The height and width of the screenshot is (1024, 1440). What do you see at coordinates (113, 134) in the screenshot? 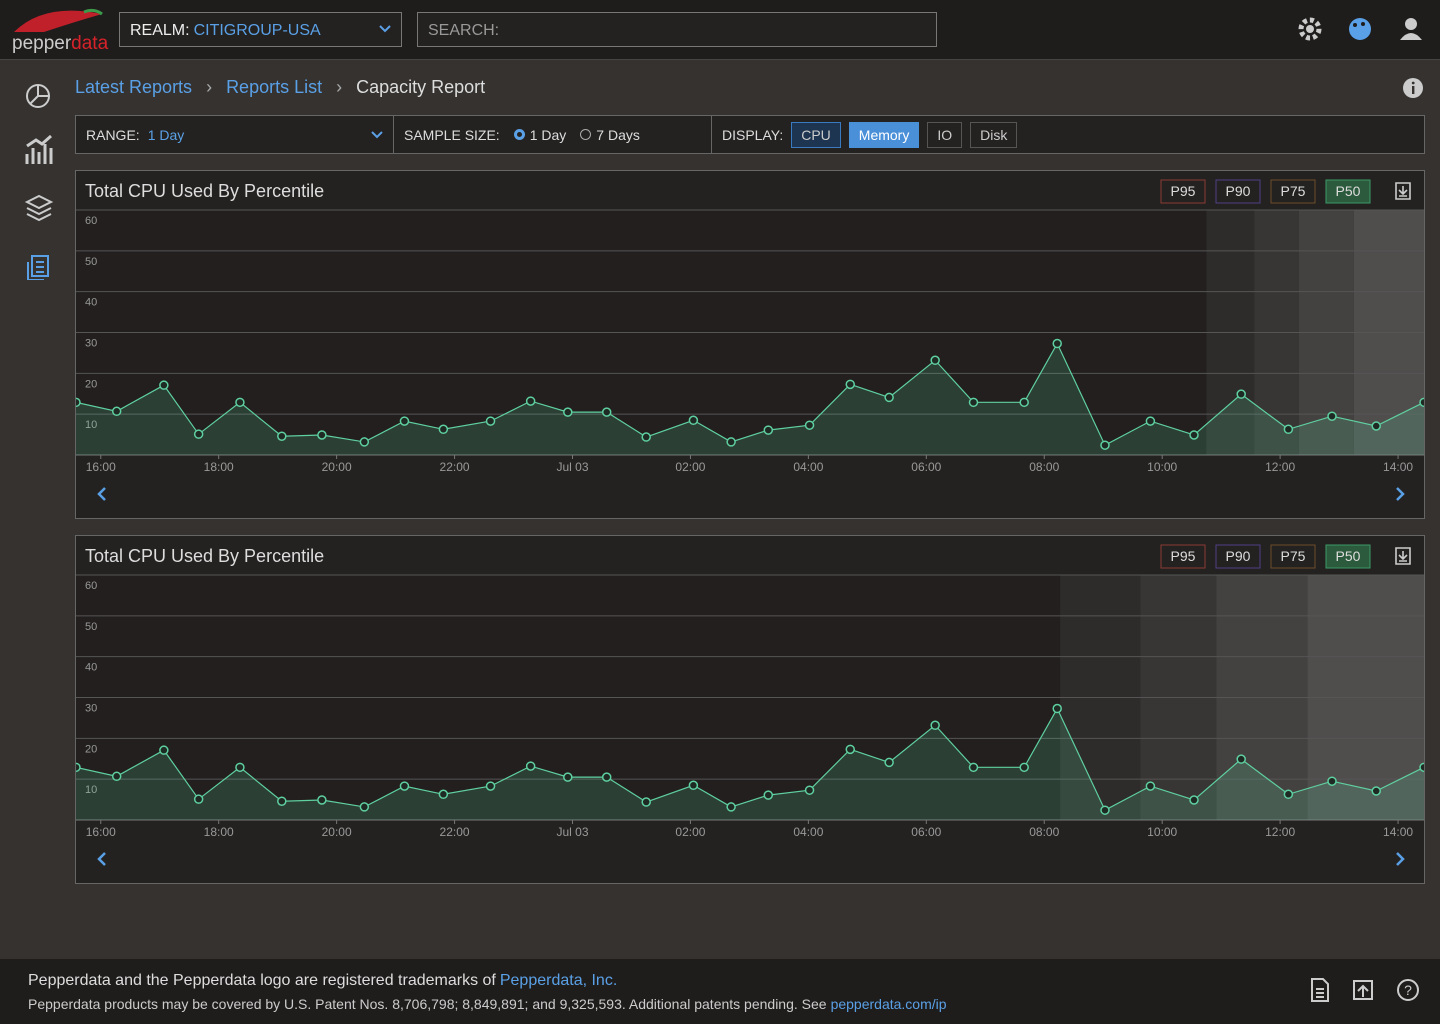
I see `range-label: RANGE:` at bounding box center [113, 134].